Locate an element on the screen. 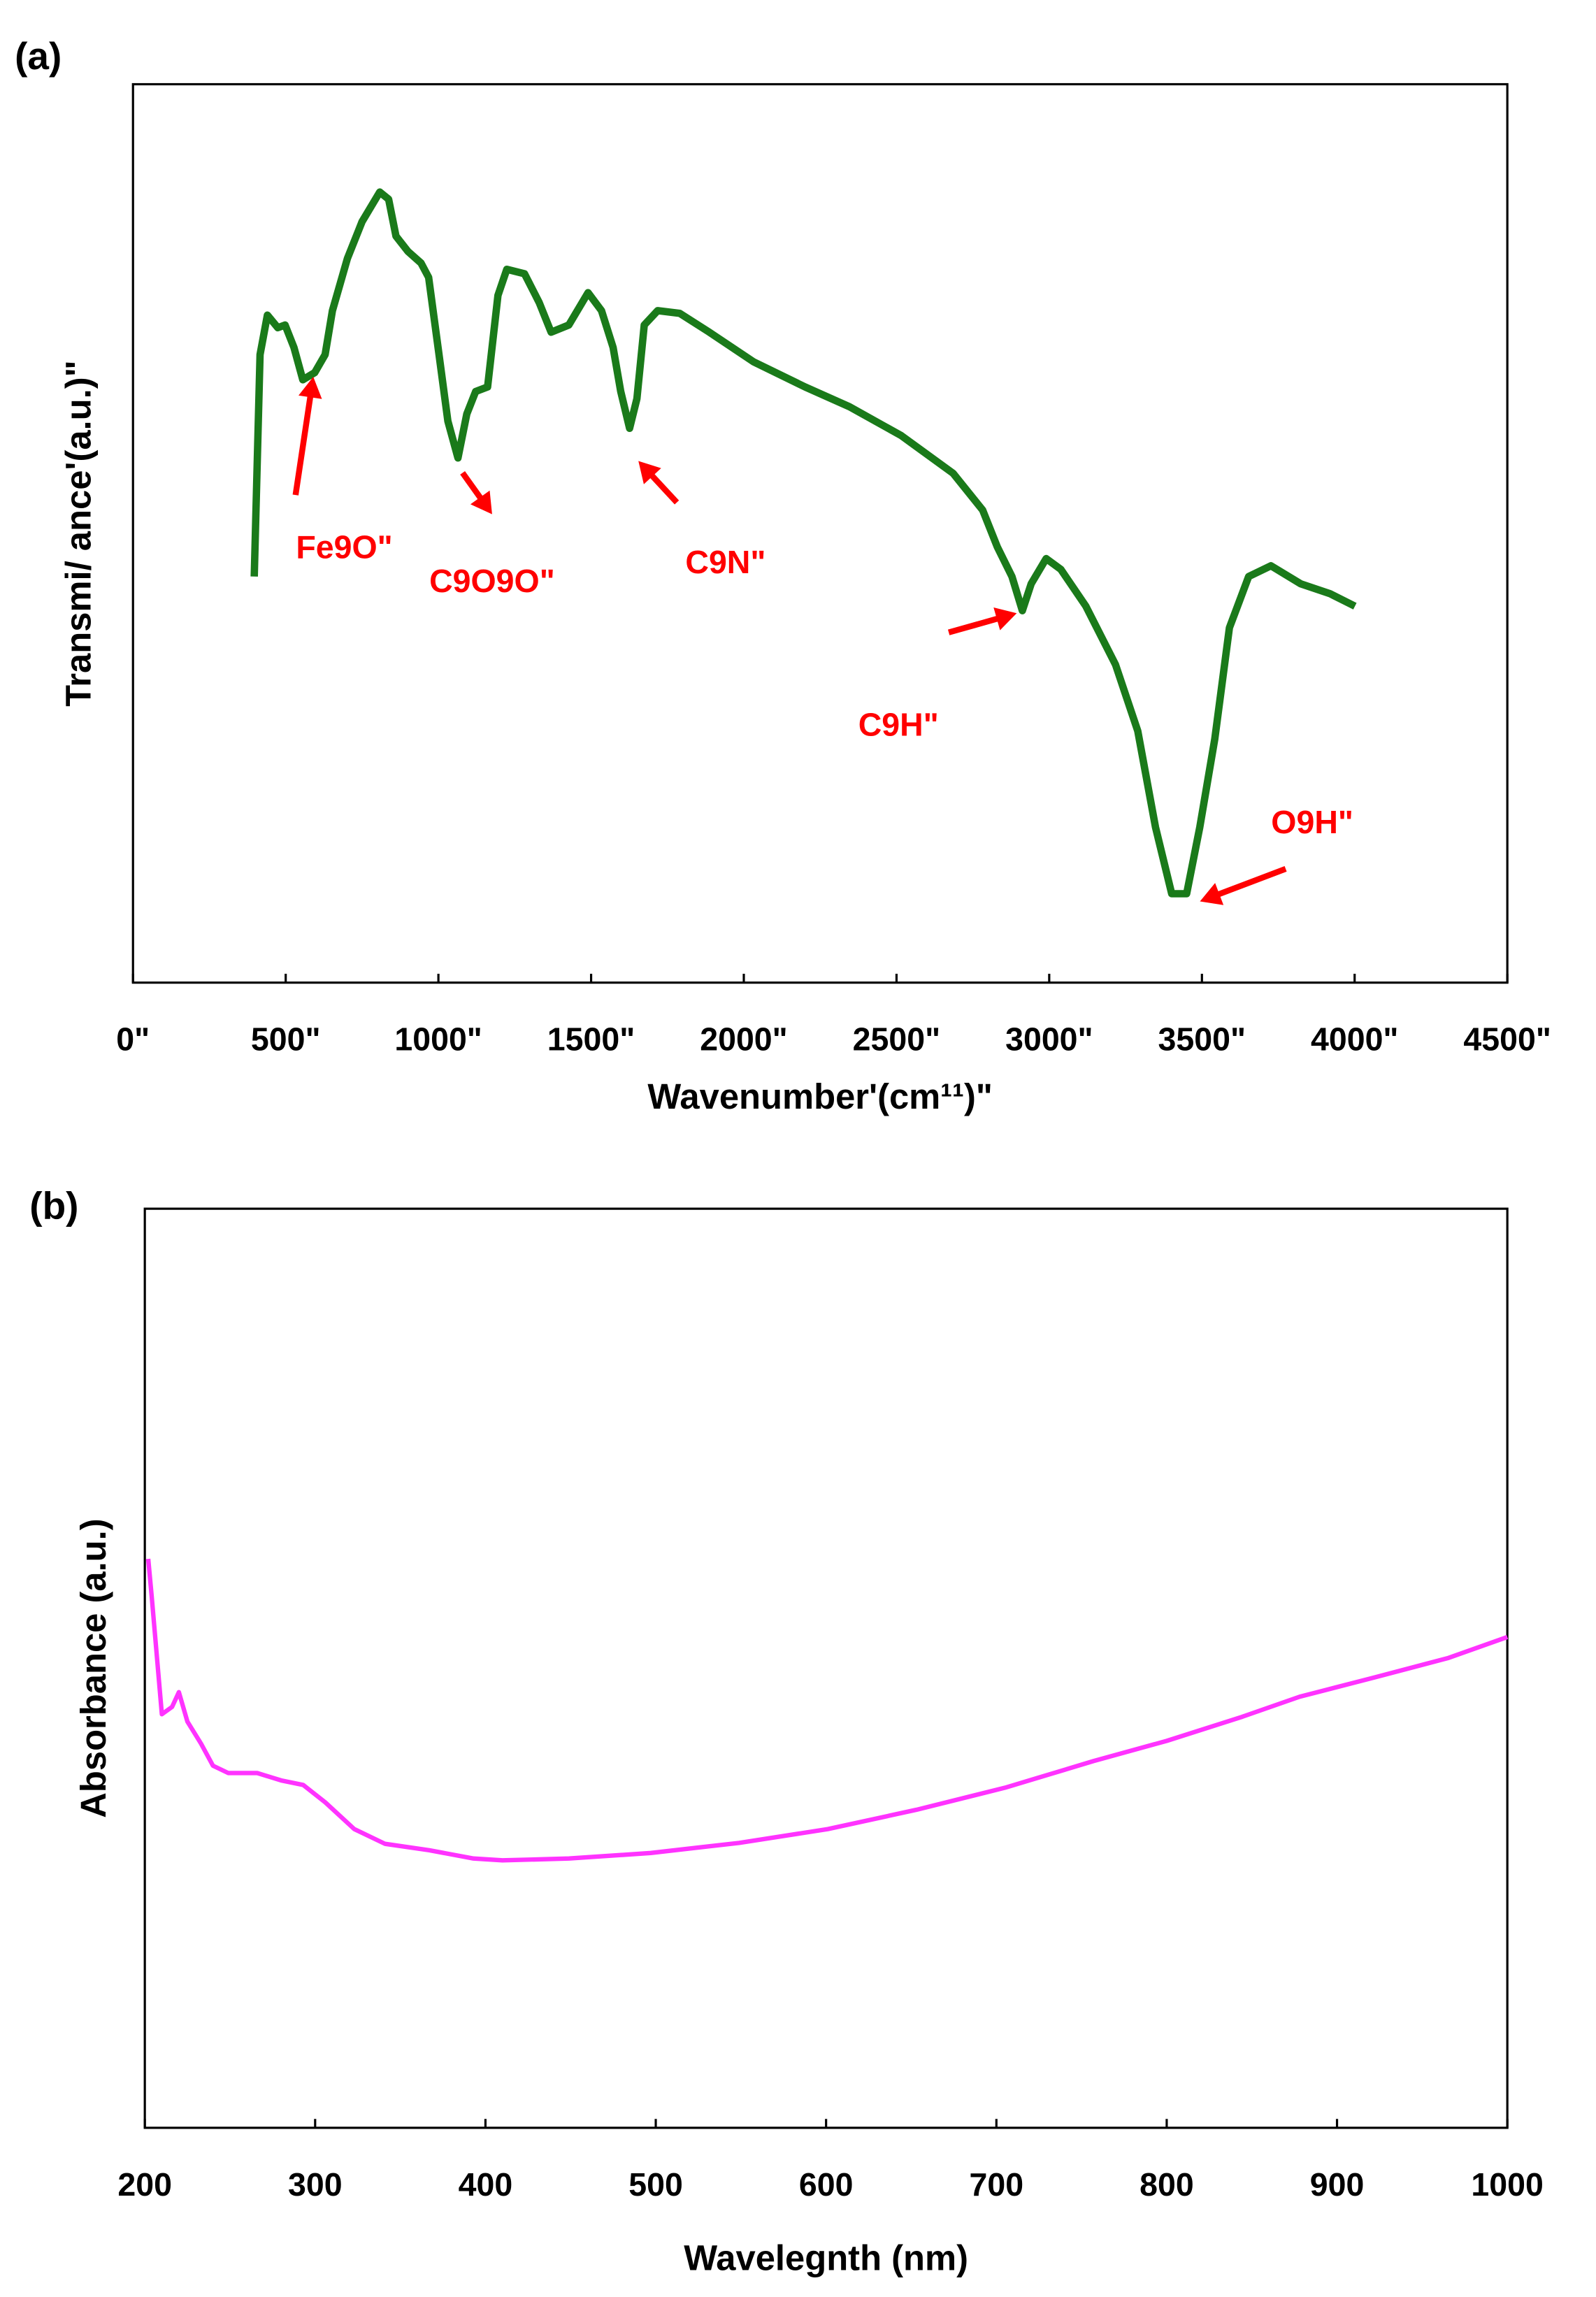  x-tick-label: 500 is located at coordinates (655, 2184).